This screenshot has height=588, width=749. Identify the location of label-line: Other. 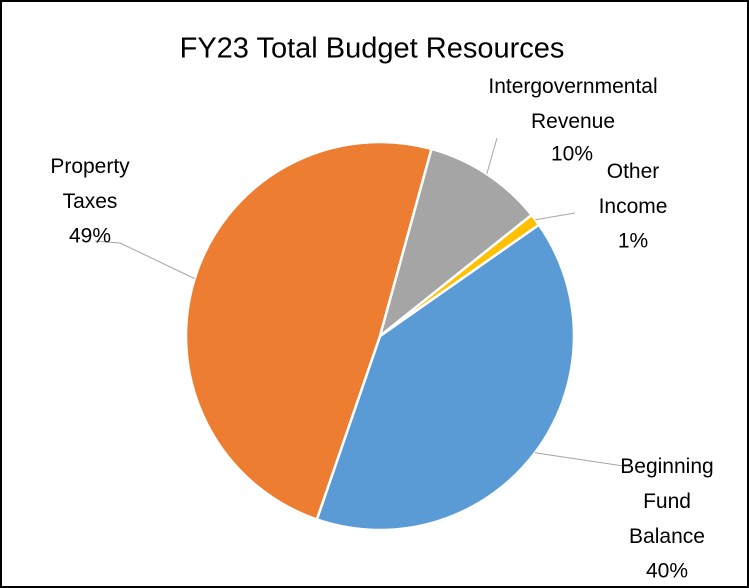
(633, 171).